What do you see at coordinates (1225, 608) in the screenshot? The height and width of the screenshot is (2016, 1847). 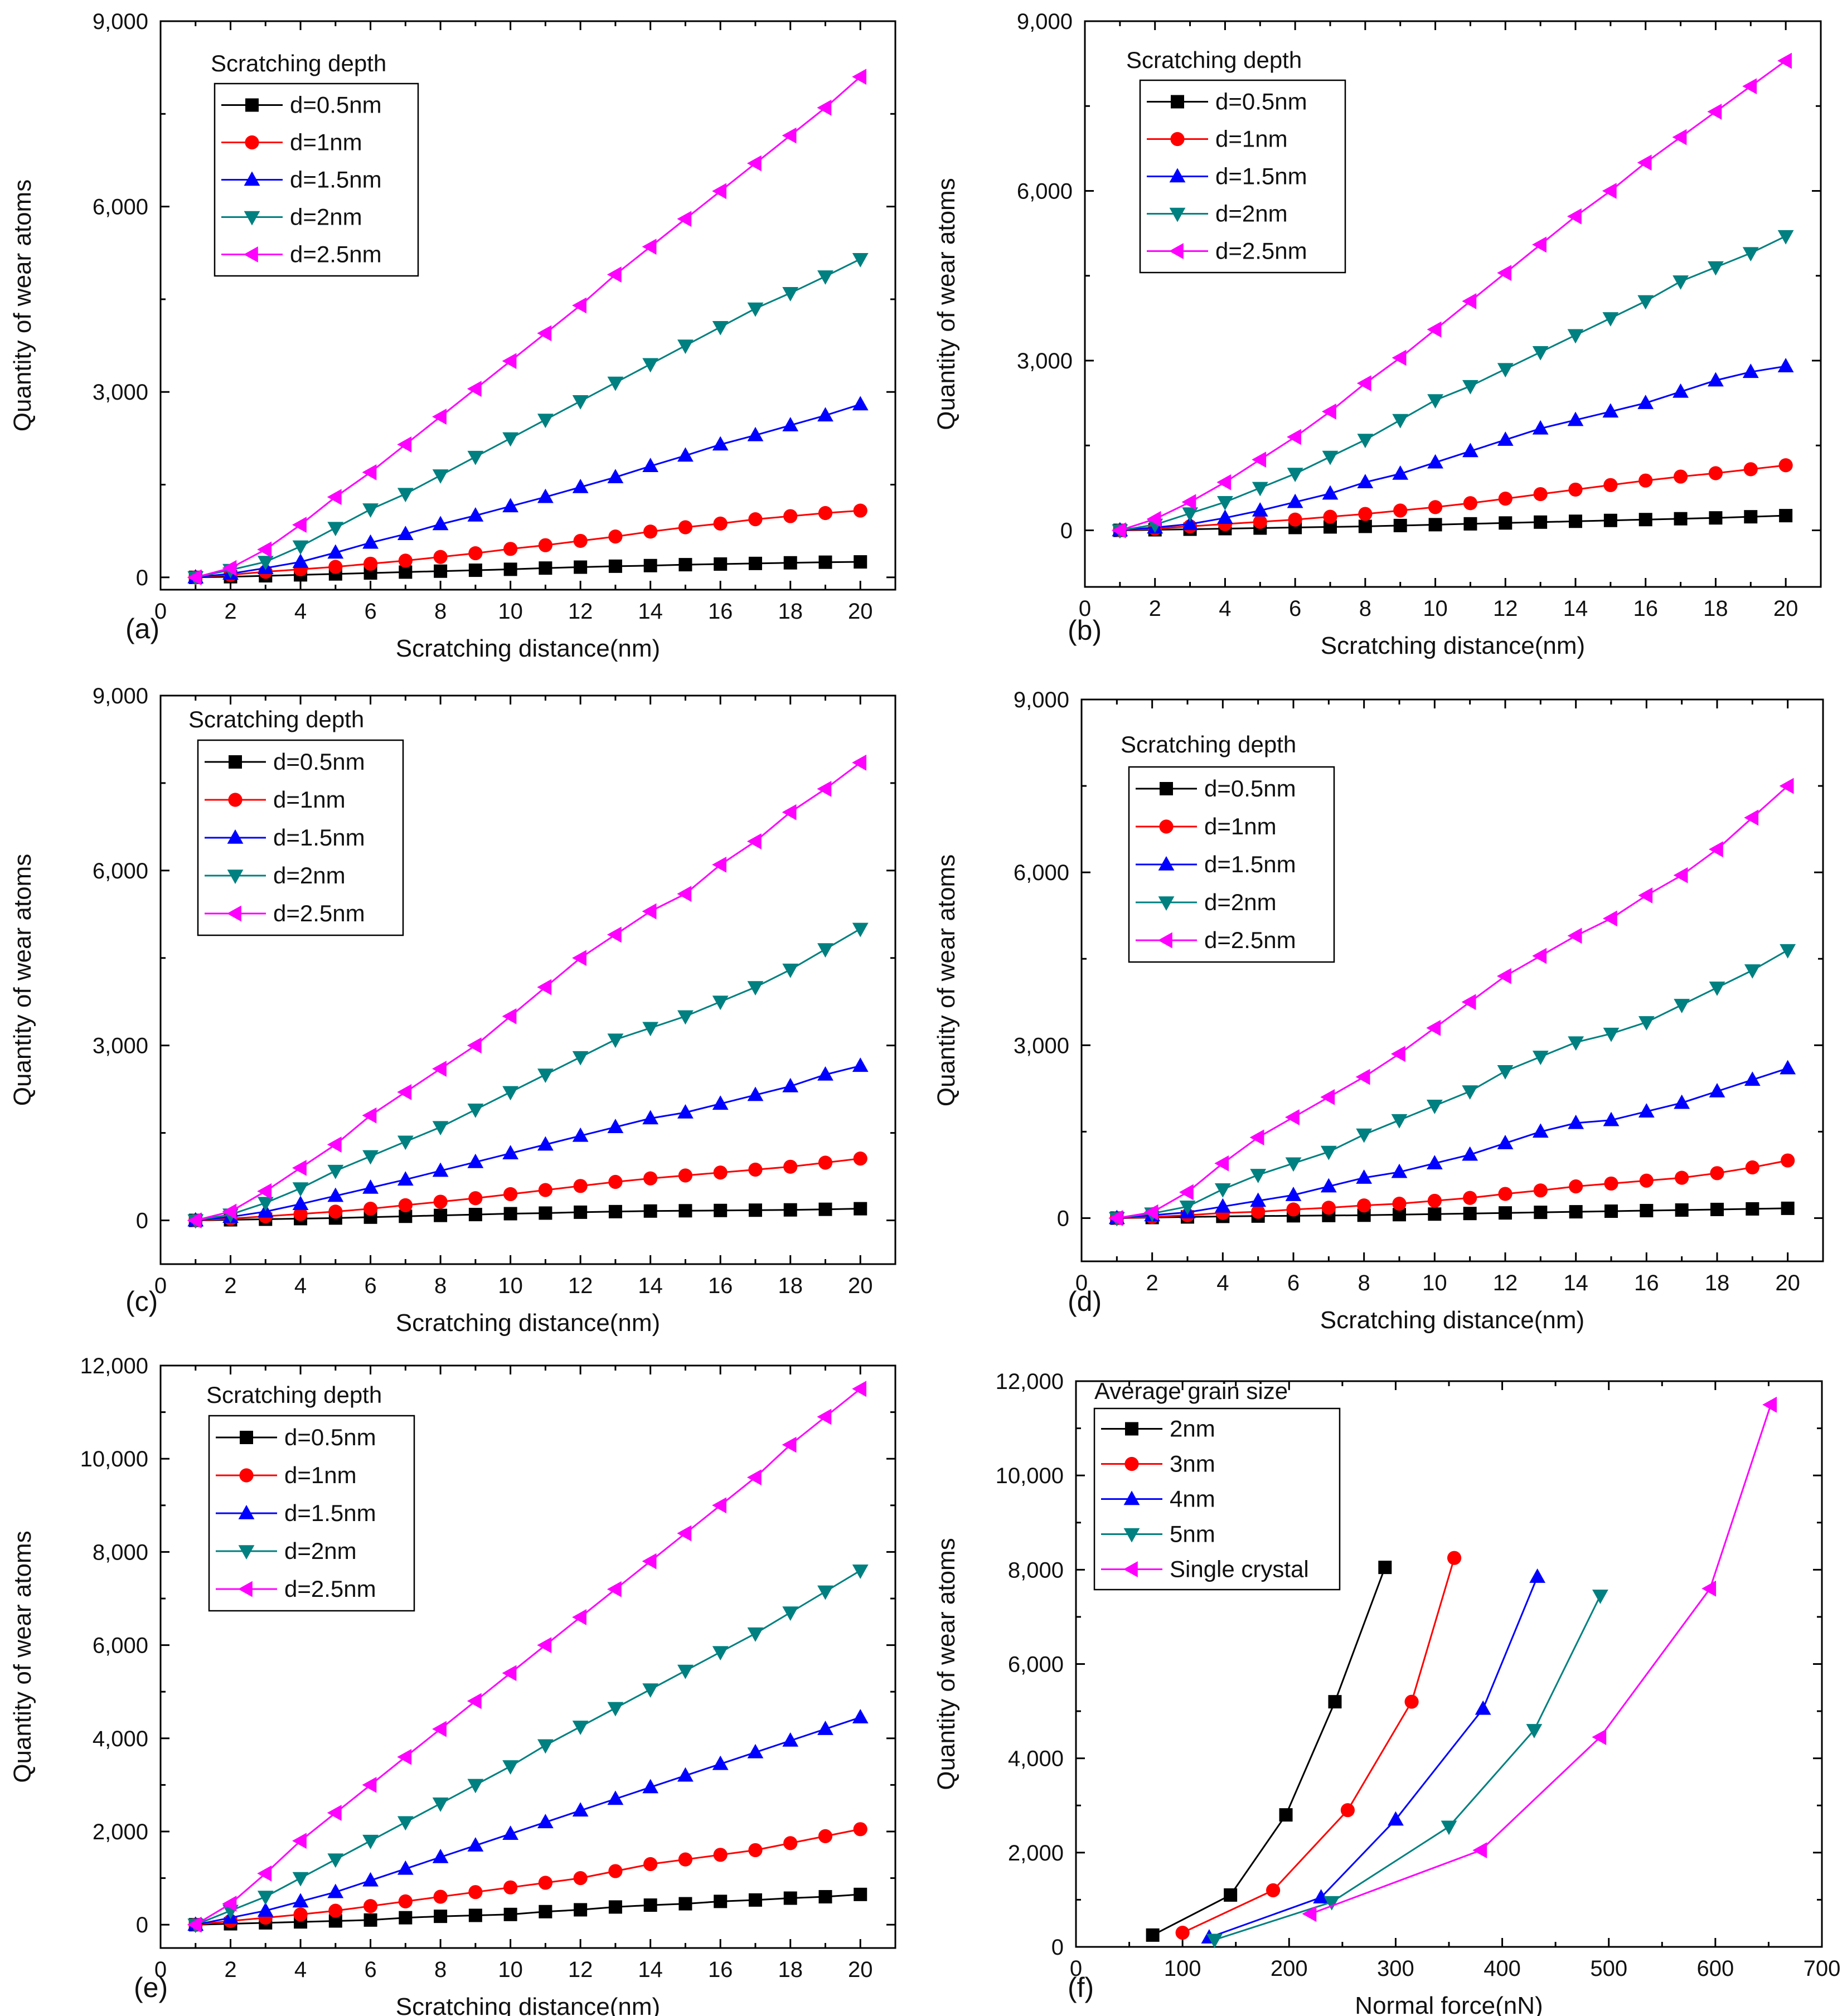 I see `x-tick-label: 4` at bounding box center [1225, 608].